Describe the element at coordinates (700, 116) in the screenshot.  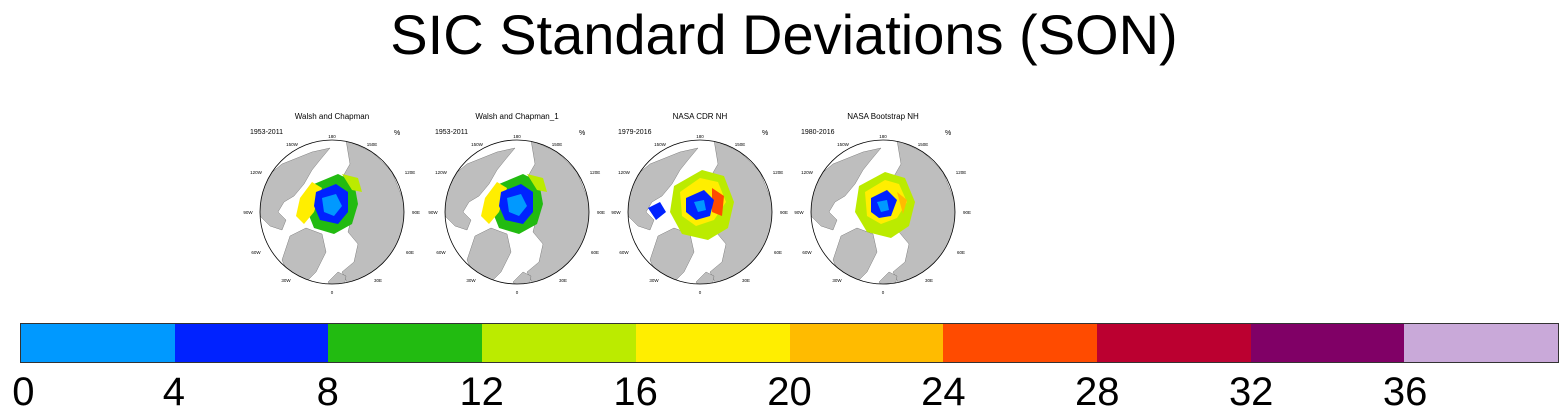
I see `panel-title: NASA CDR NH` at that location.